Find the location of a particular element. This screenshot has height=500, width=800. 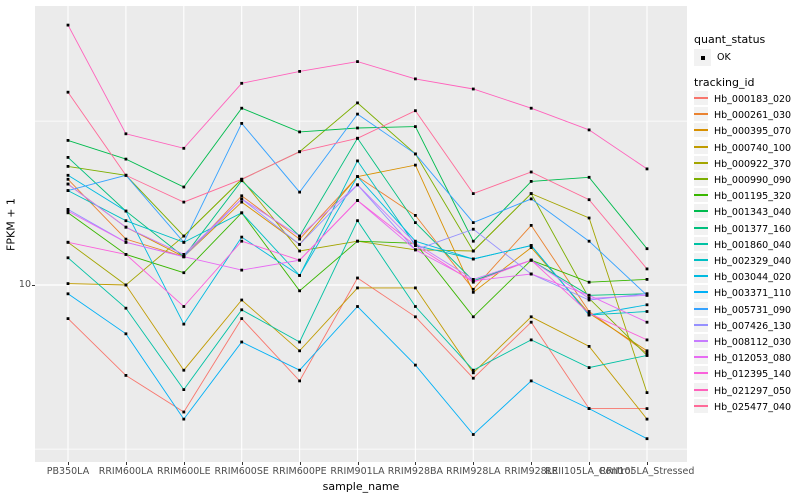

legend-item-label: Hb_000922_370 is located at coordinates (753, 164).